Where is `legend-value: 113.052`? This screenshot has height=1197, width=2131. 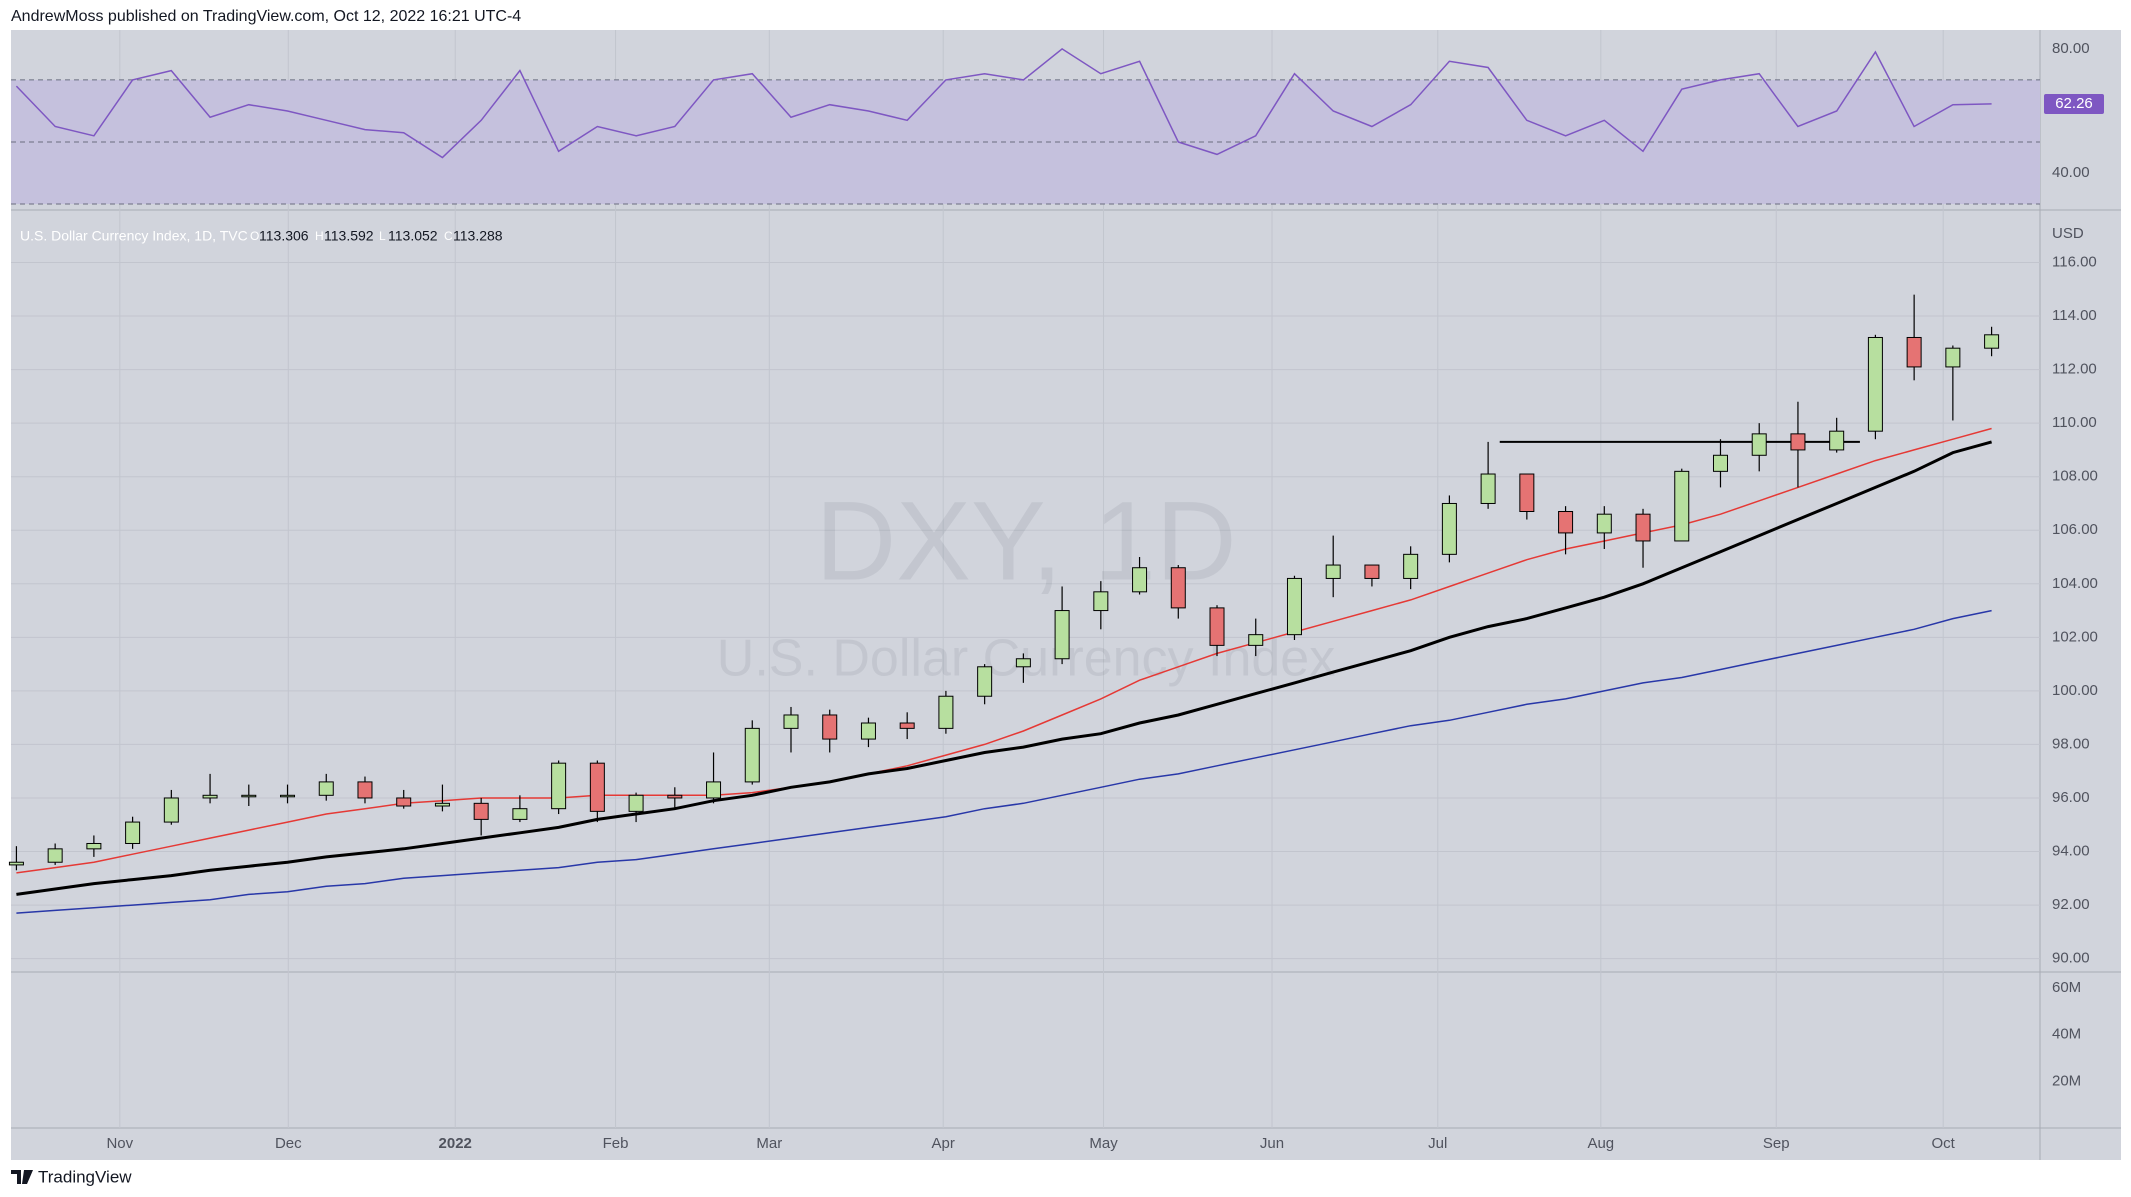 legend-value: 113.052 is located at coordinates (413, 236).